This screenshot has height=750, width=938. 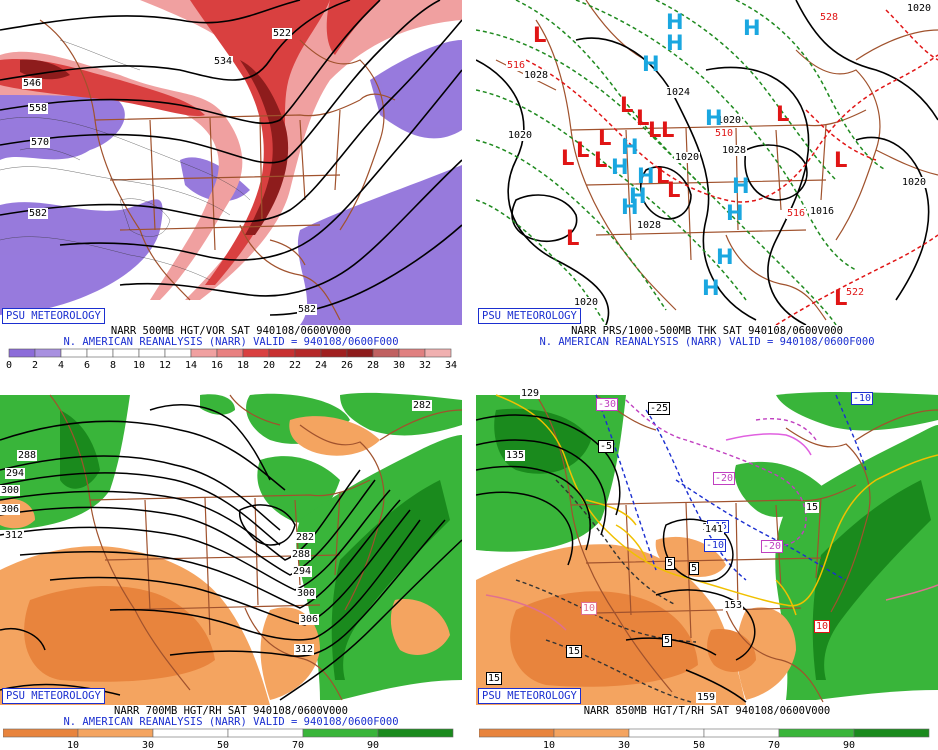 I want to click on contour-label: 153, so click(x=733, y=605).